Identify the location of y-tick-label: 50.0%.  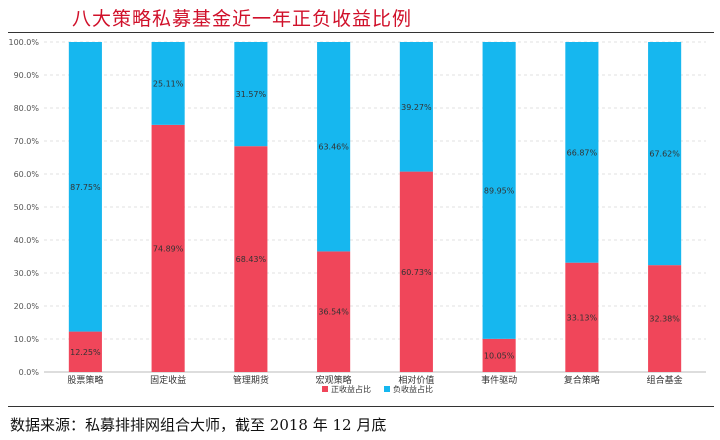
(27, 207).